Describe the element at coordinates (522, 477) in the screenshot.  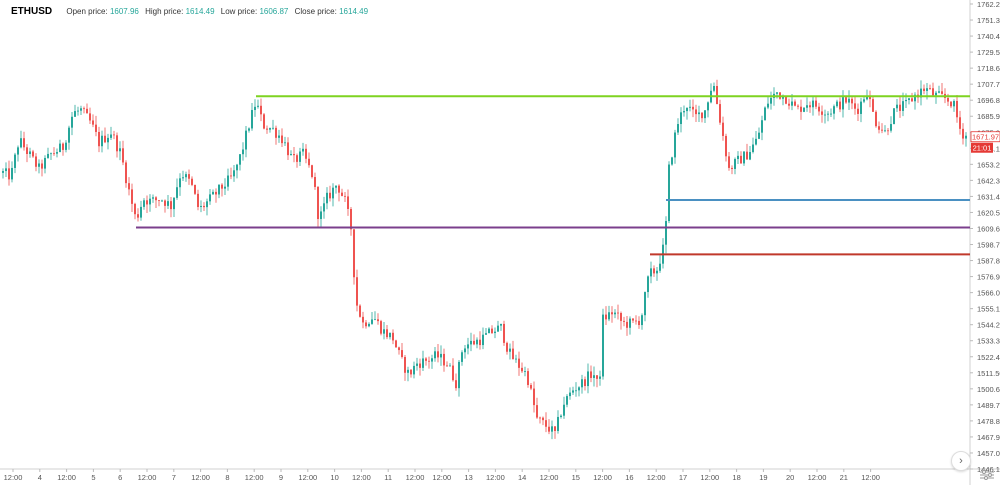
I see `time-tick-label: 14` at that location.